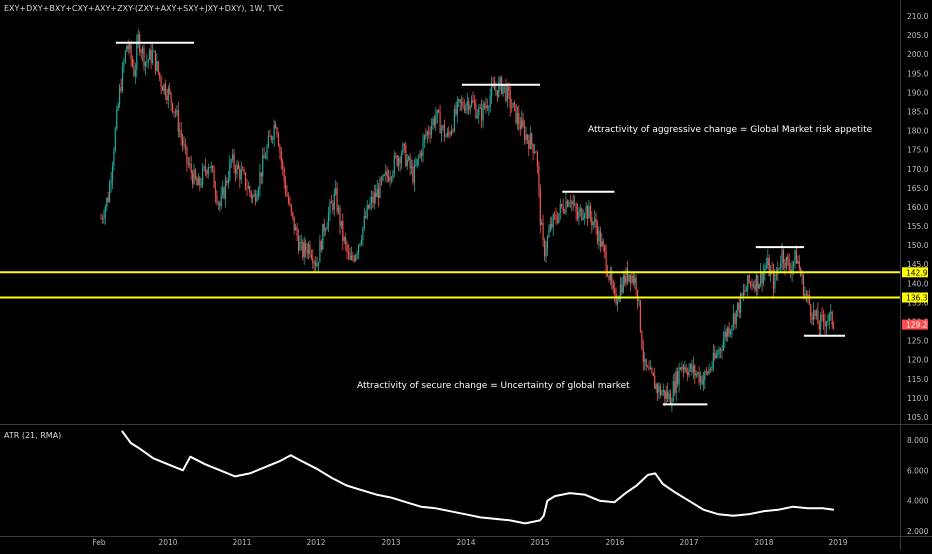 Image resolution: width=932 pixels, height=554 pixels. I want to click on price-tick-label: 165.0, so click(918, 188).